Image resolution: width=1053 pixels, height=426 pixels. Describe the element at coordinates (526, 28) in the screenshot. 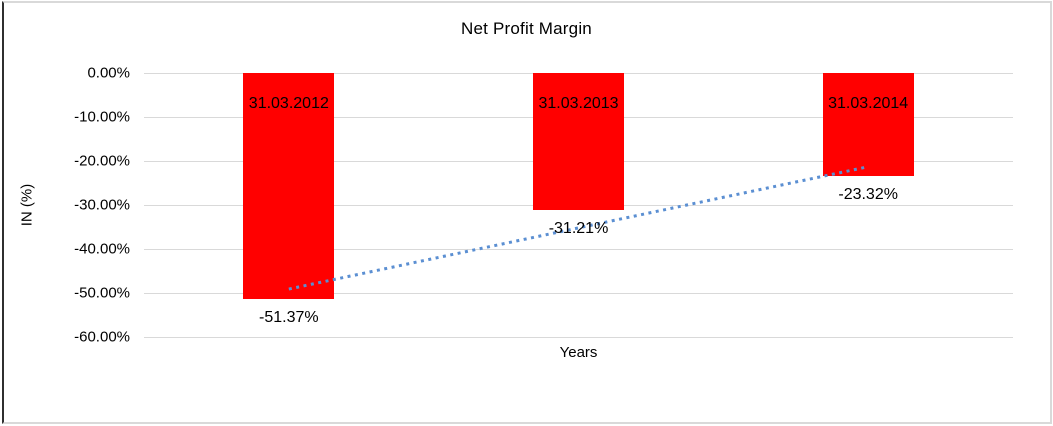

I see `chart-title: Net Profit Margin` at that location.